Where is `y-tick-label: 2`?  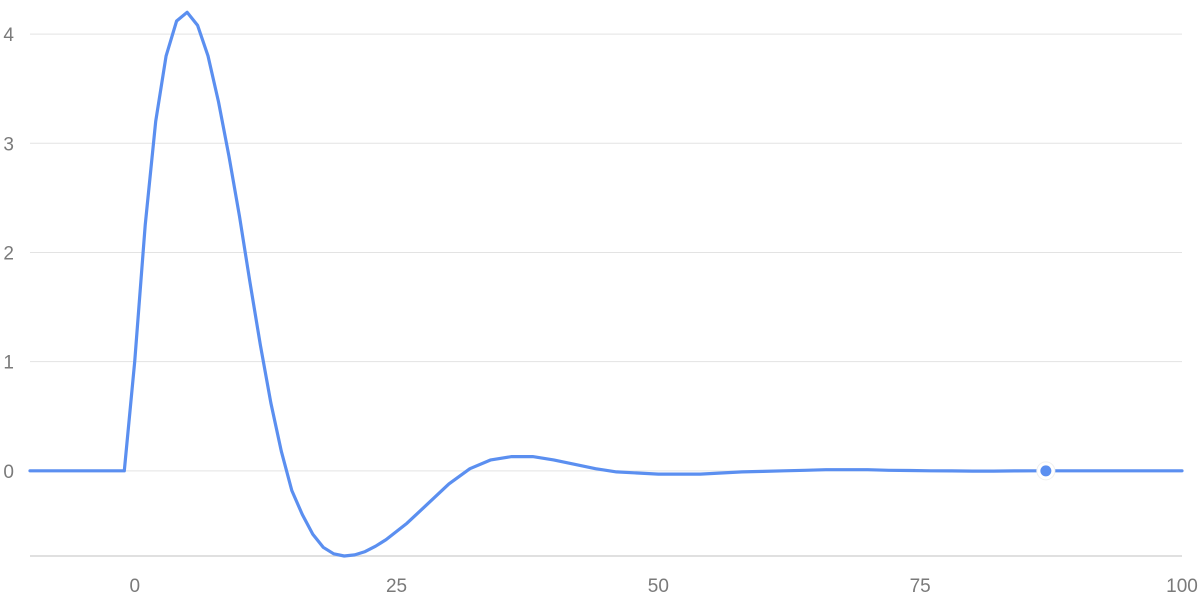
y-tick-label: 2 is located at coordinates (8, 253).